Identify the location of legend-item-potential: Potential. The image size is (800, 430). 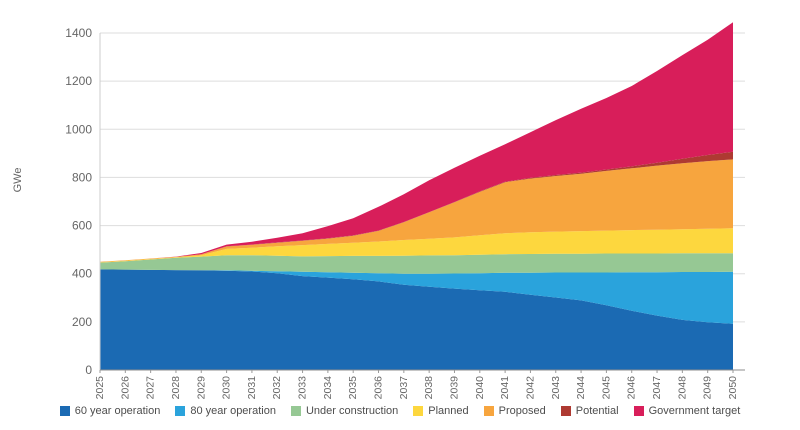
(589, 411).